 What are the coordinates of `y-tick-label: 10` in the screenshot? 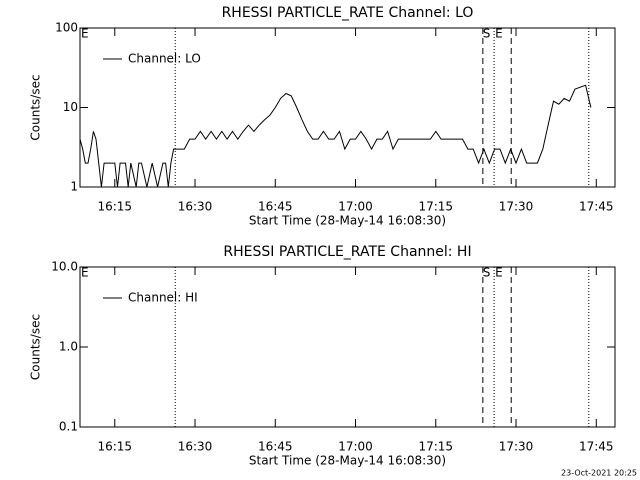 It's located at (70, 107).